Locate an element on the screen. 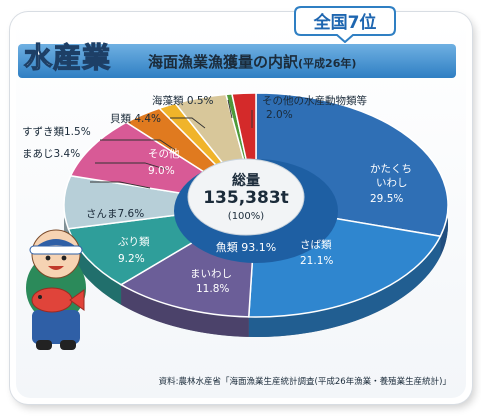  center-disc is located at coordinates (256, 210).